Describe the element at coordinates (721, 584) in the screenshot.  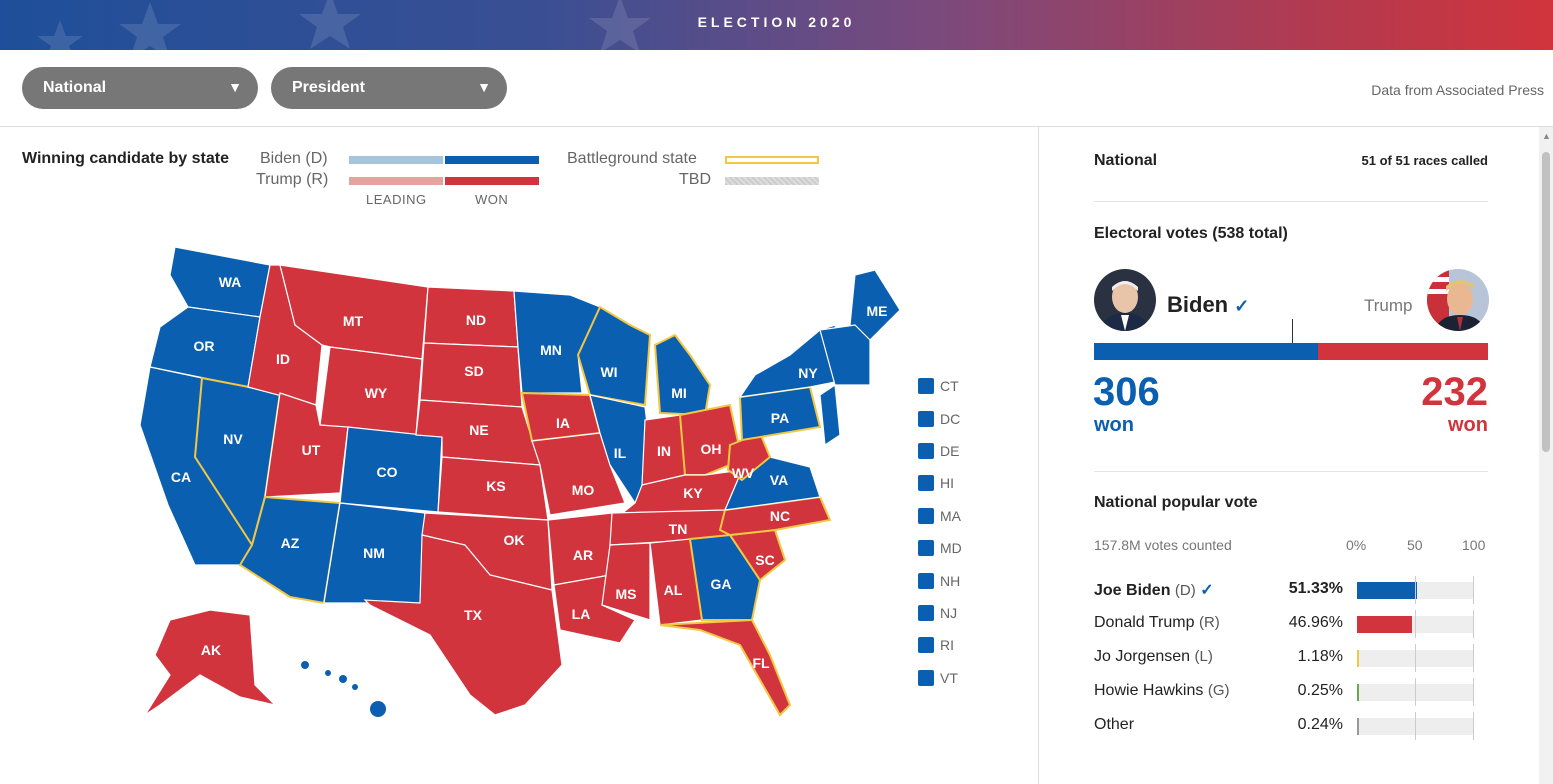
I see `label-ga: GA` at that location.